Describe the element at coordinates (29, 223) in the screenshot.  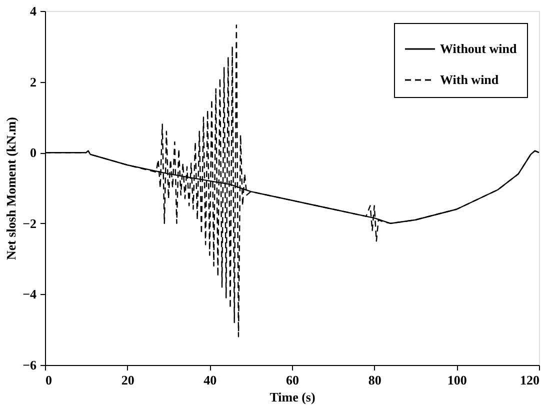
I see `y-tick-label: −2` at that location.